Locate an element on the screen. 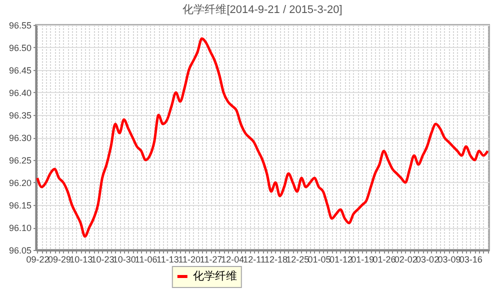 This screenshot has height=291, width=500. x-tick-label: 01-12 is located at coordinates (340, 259).